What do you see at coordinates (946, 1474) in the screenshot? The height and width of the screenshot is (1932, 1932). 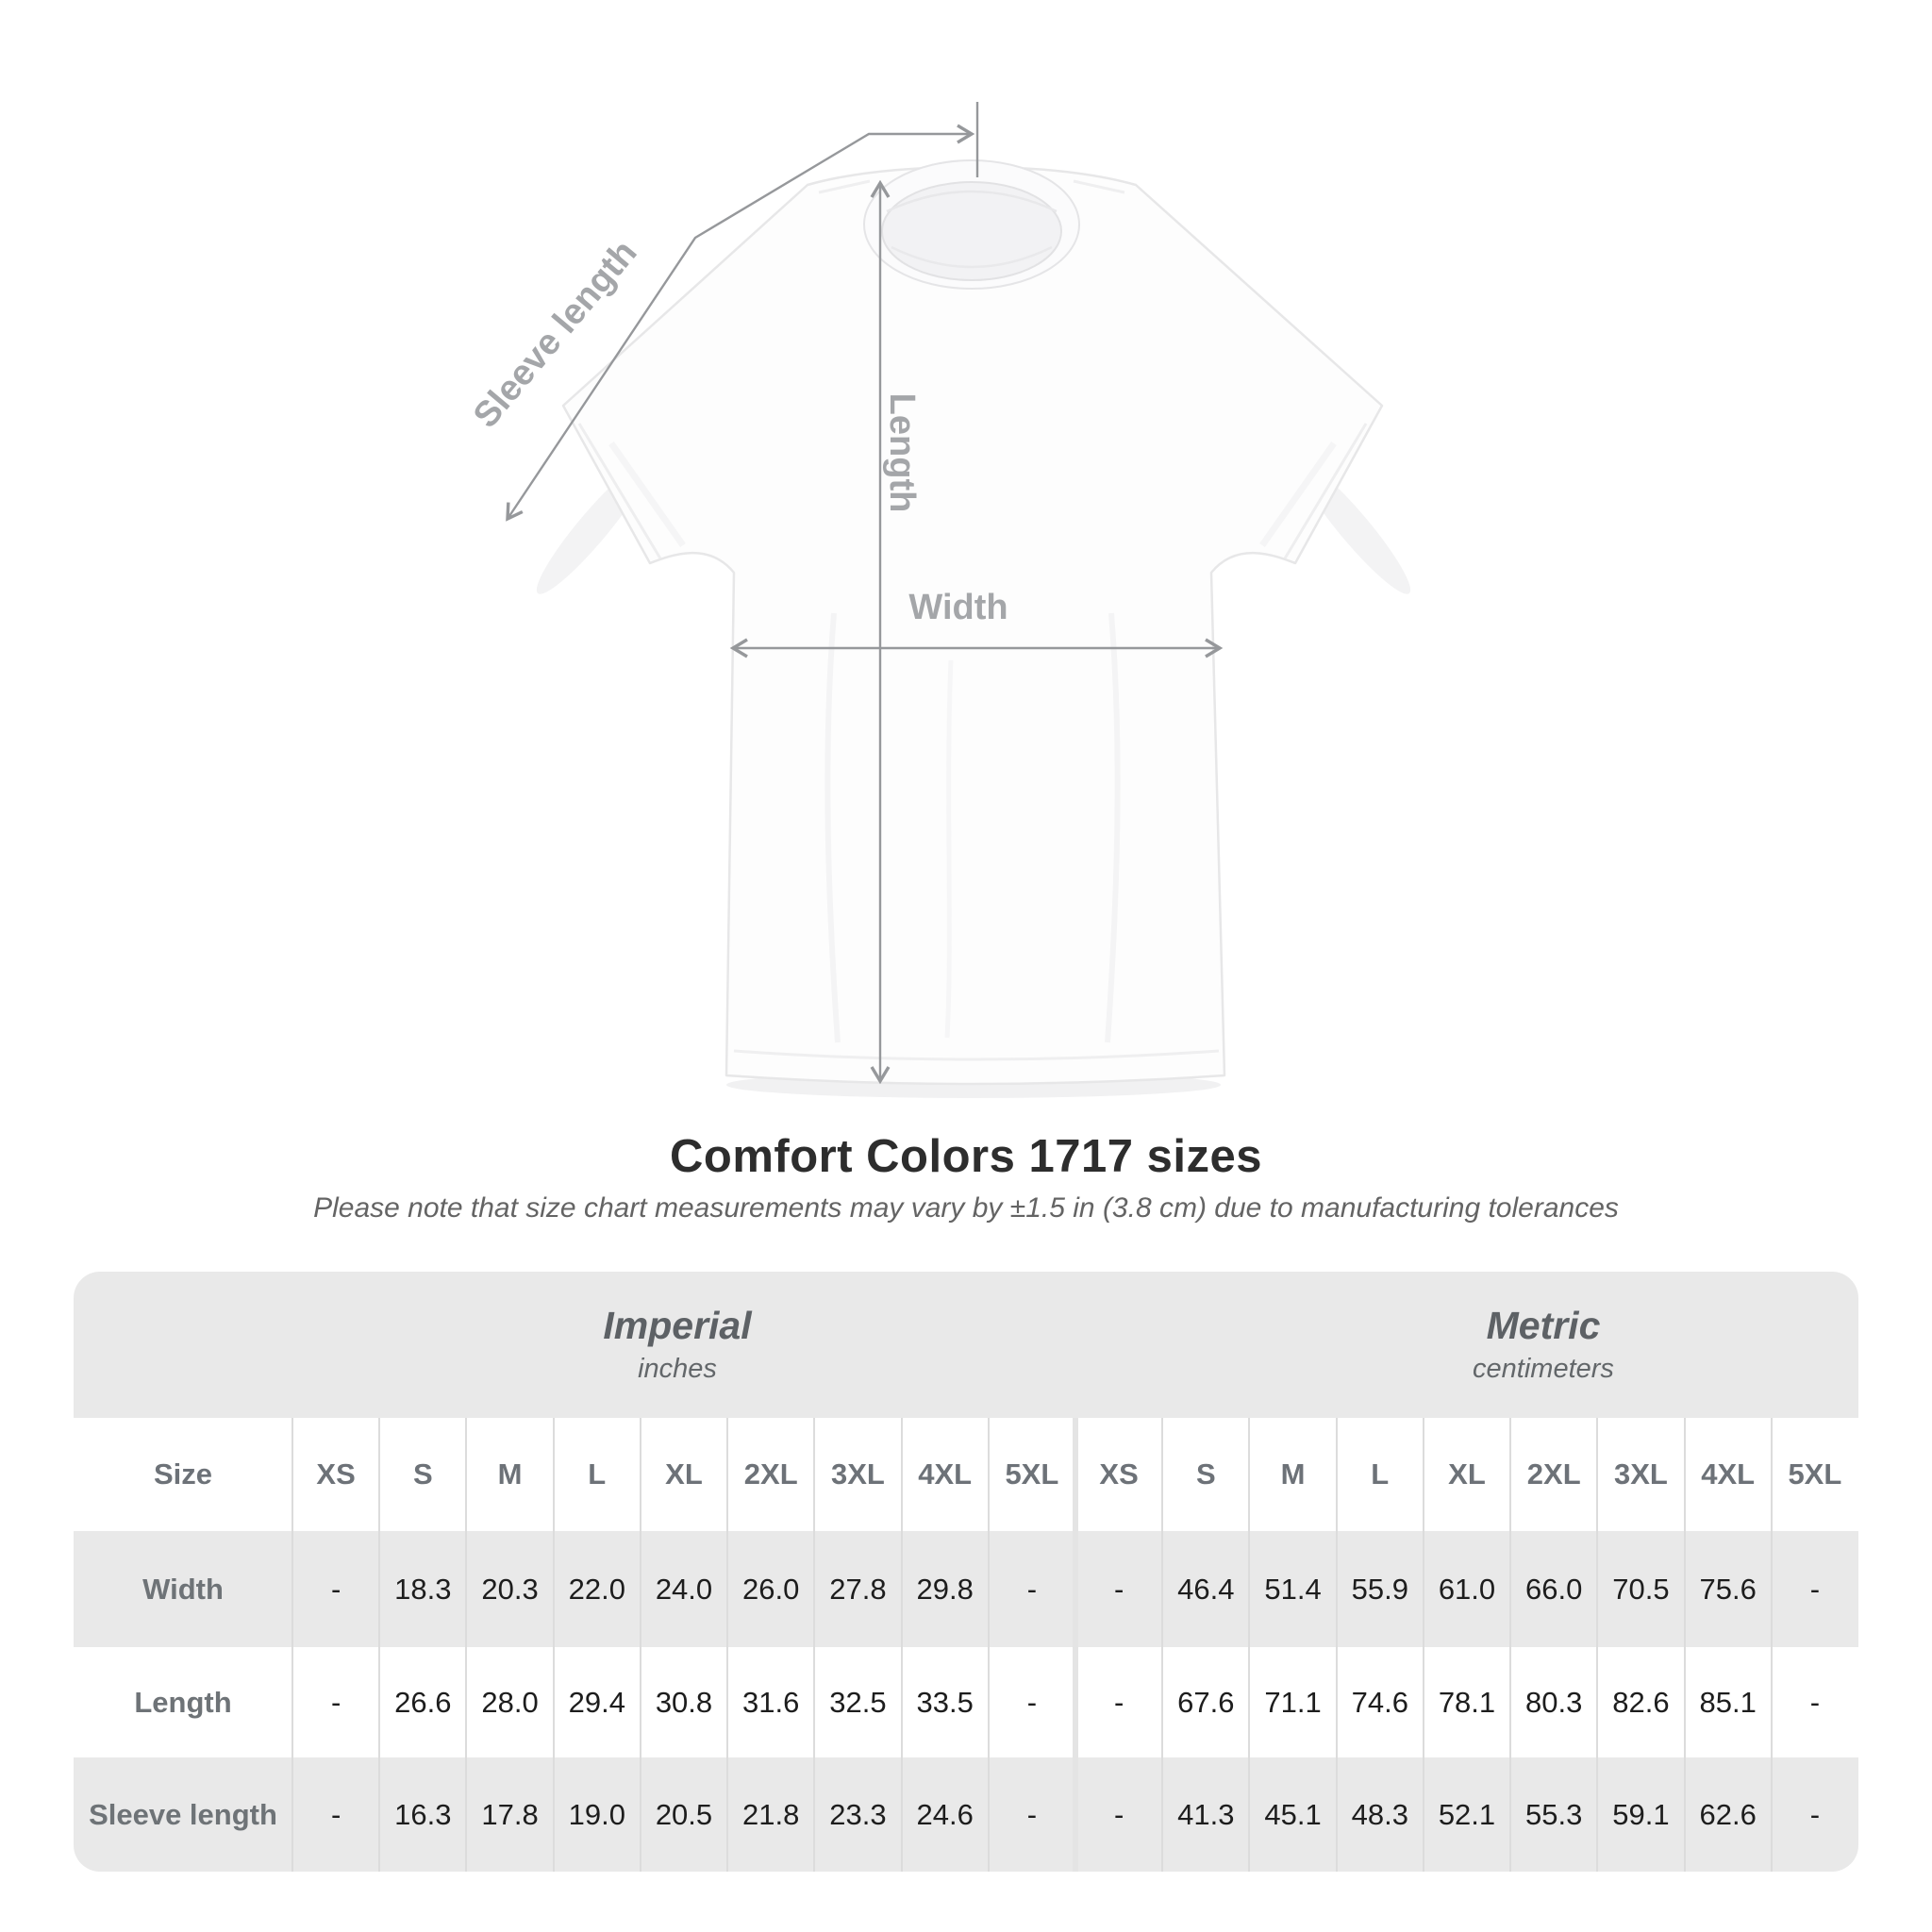 I see `column-header: 4XL` at bounding box center [946, 1474].